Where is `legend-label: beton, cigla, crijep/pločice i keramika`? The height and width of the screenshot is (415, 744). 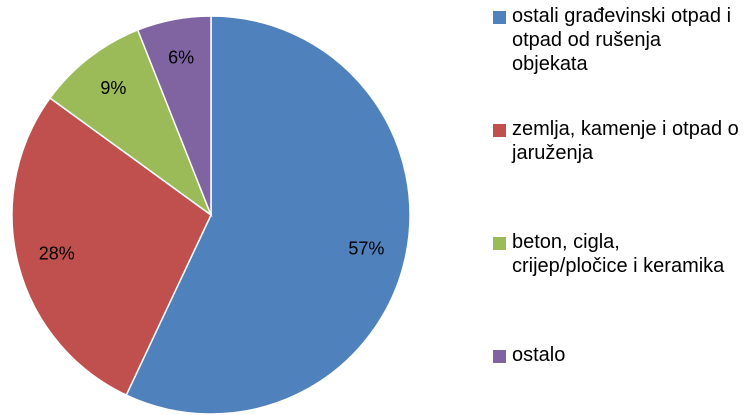 legend-label: beton, cigla, crijep/pločice i keramika is located at coordinates (618, 254).